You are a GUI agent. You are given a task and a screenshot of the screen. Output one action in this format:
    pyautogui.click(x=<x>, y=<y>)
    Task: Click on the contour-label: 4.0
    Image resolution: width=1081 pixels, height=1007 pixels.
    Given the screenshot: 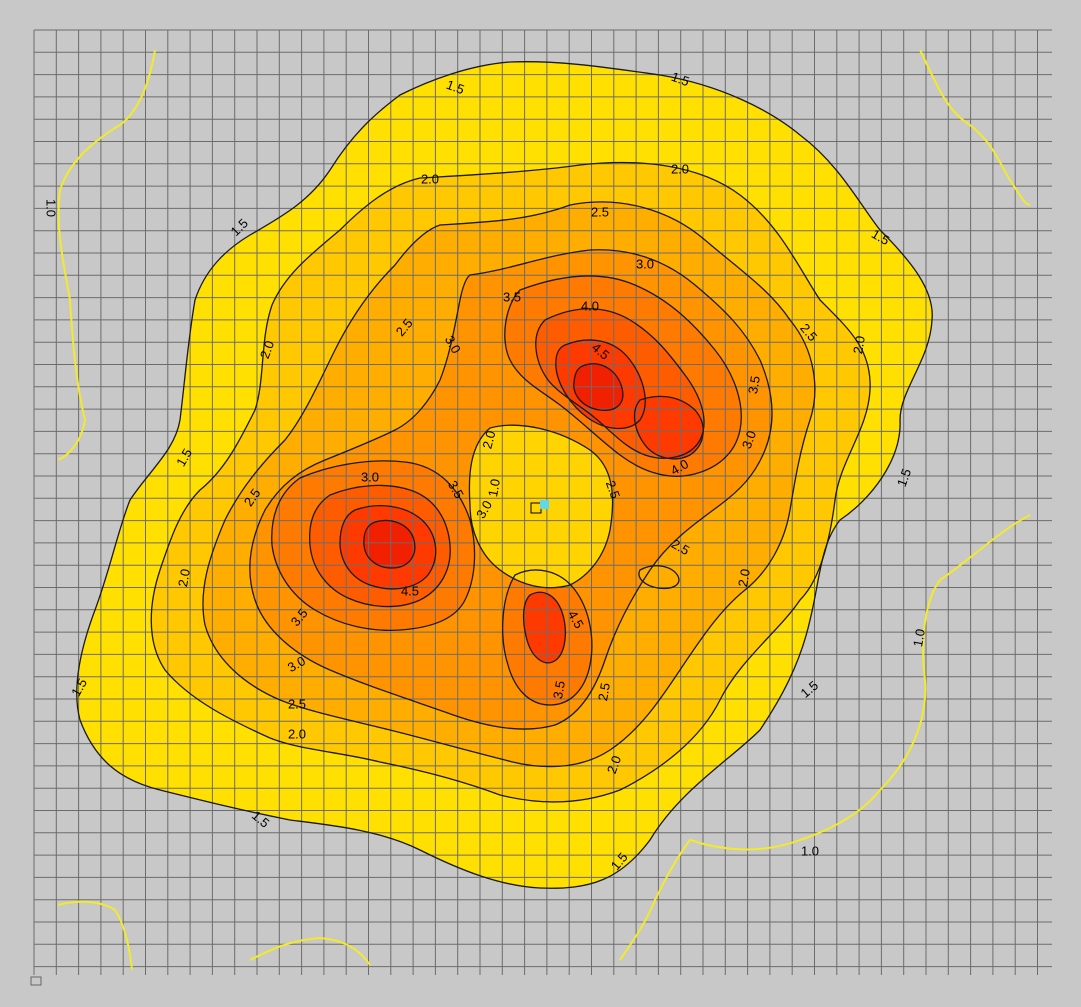 What is the action you would take?
    pyautogui.click(x=590, y=305)
    